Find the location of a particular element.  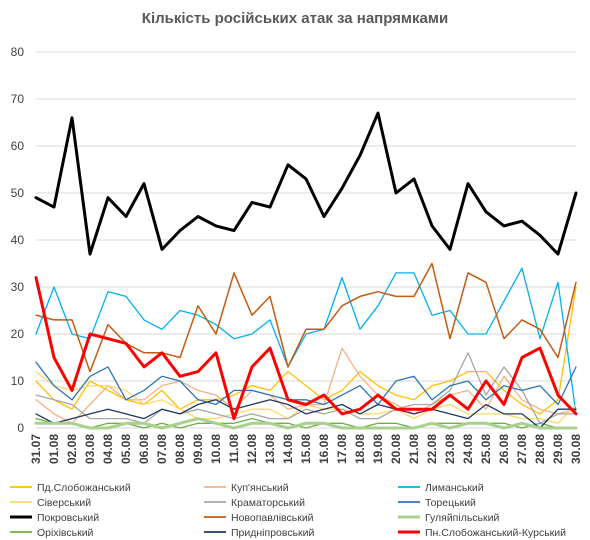

y-tick-label: 30 is located at coordinates (18, 287).